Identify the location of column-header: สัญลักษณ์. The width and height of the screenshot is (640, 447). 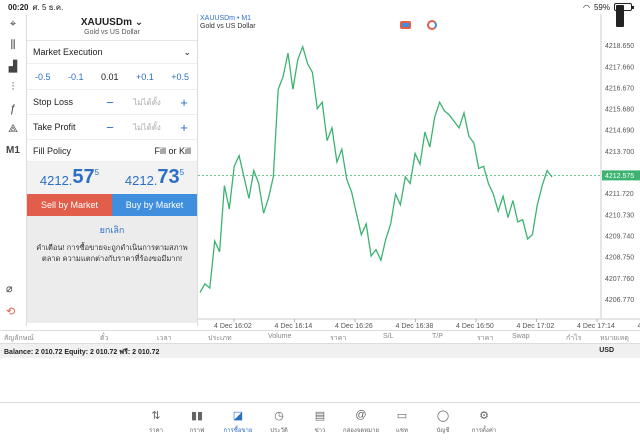
(19, 338).